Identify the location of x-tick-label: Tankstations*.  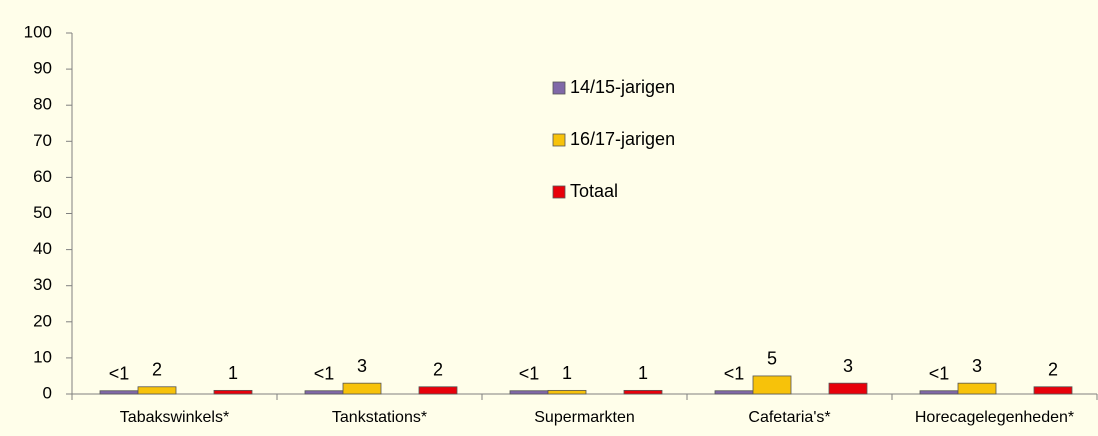
(379, 417).